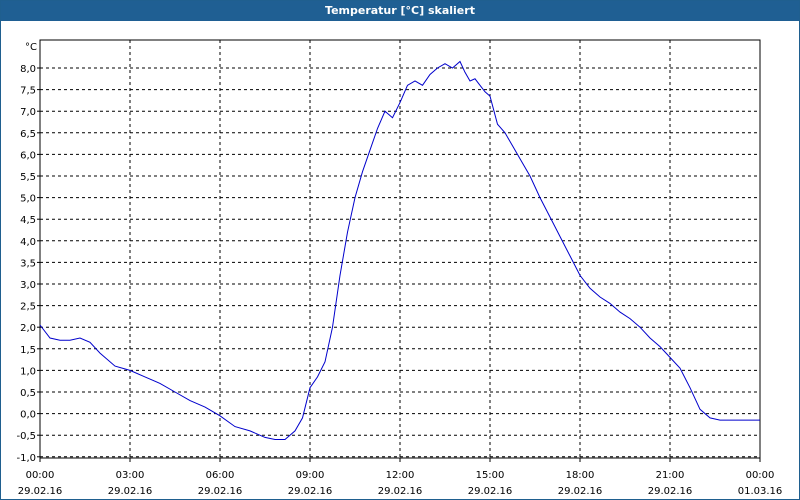 The width and height of the screenshot is (800, 500). I want to click on x-tick-time-label: 03:00, so click(130, 475).